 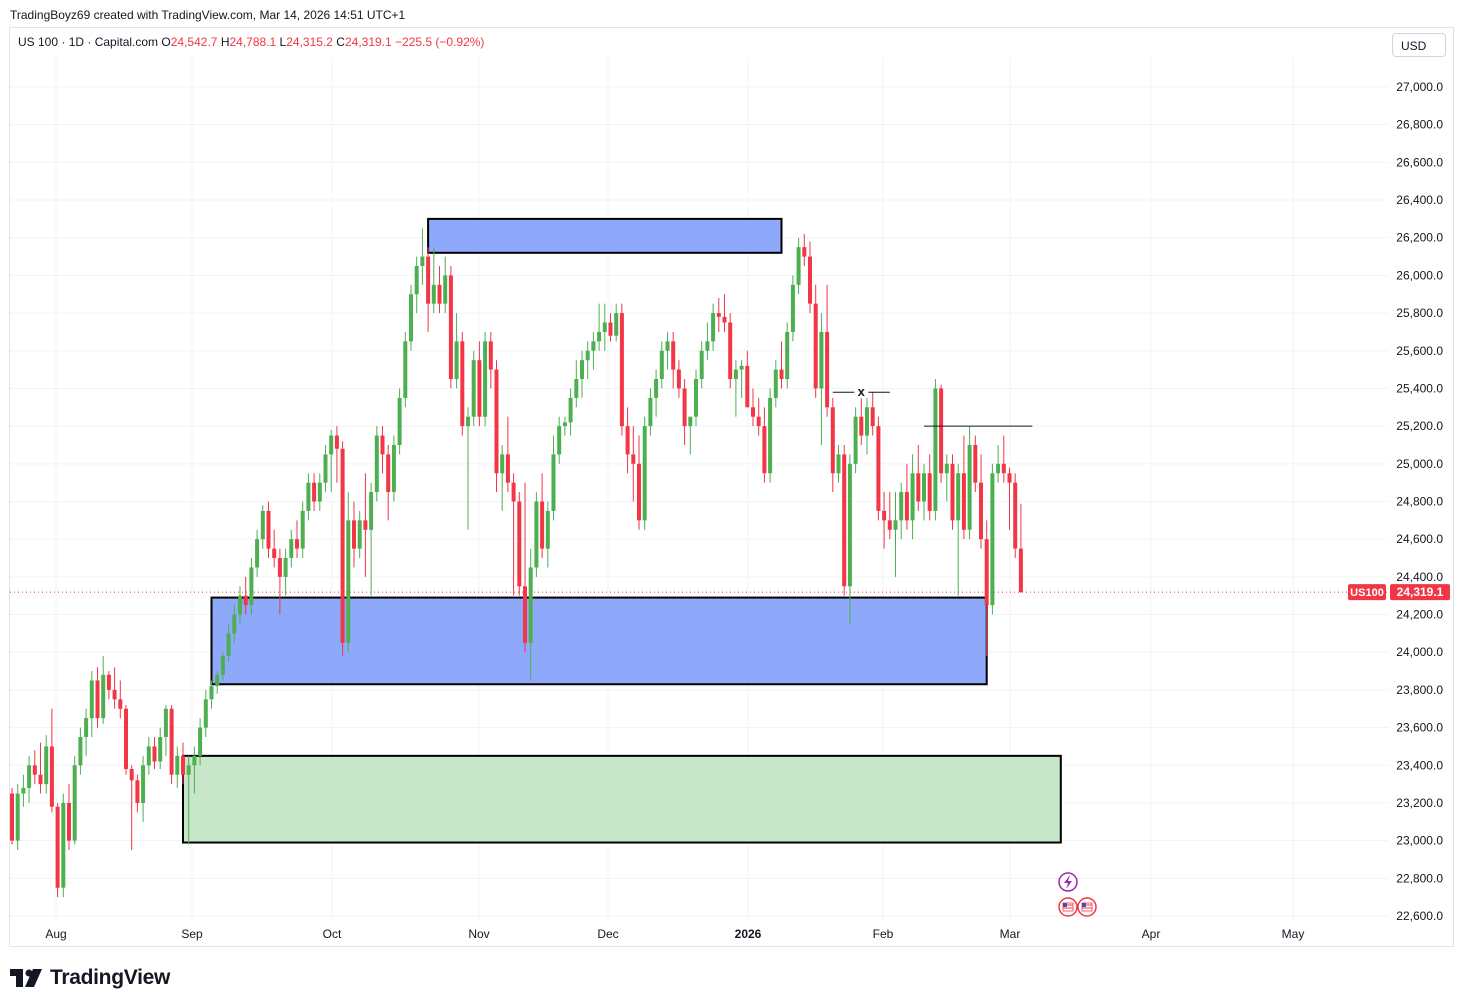 I want to click on tradingview-logo: TradingView, so click(x=90, y=978).